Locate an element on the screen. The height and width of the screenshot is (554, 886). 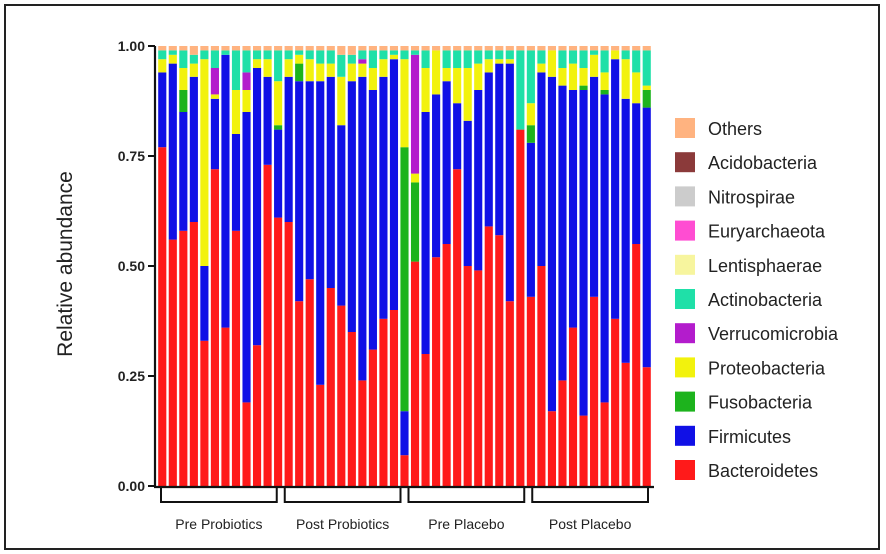
bar-35-bacteroidetes is located at coordinates (520, 307).